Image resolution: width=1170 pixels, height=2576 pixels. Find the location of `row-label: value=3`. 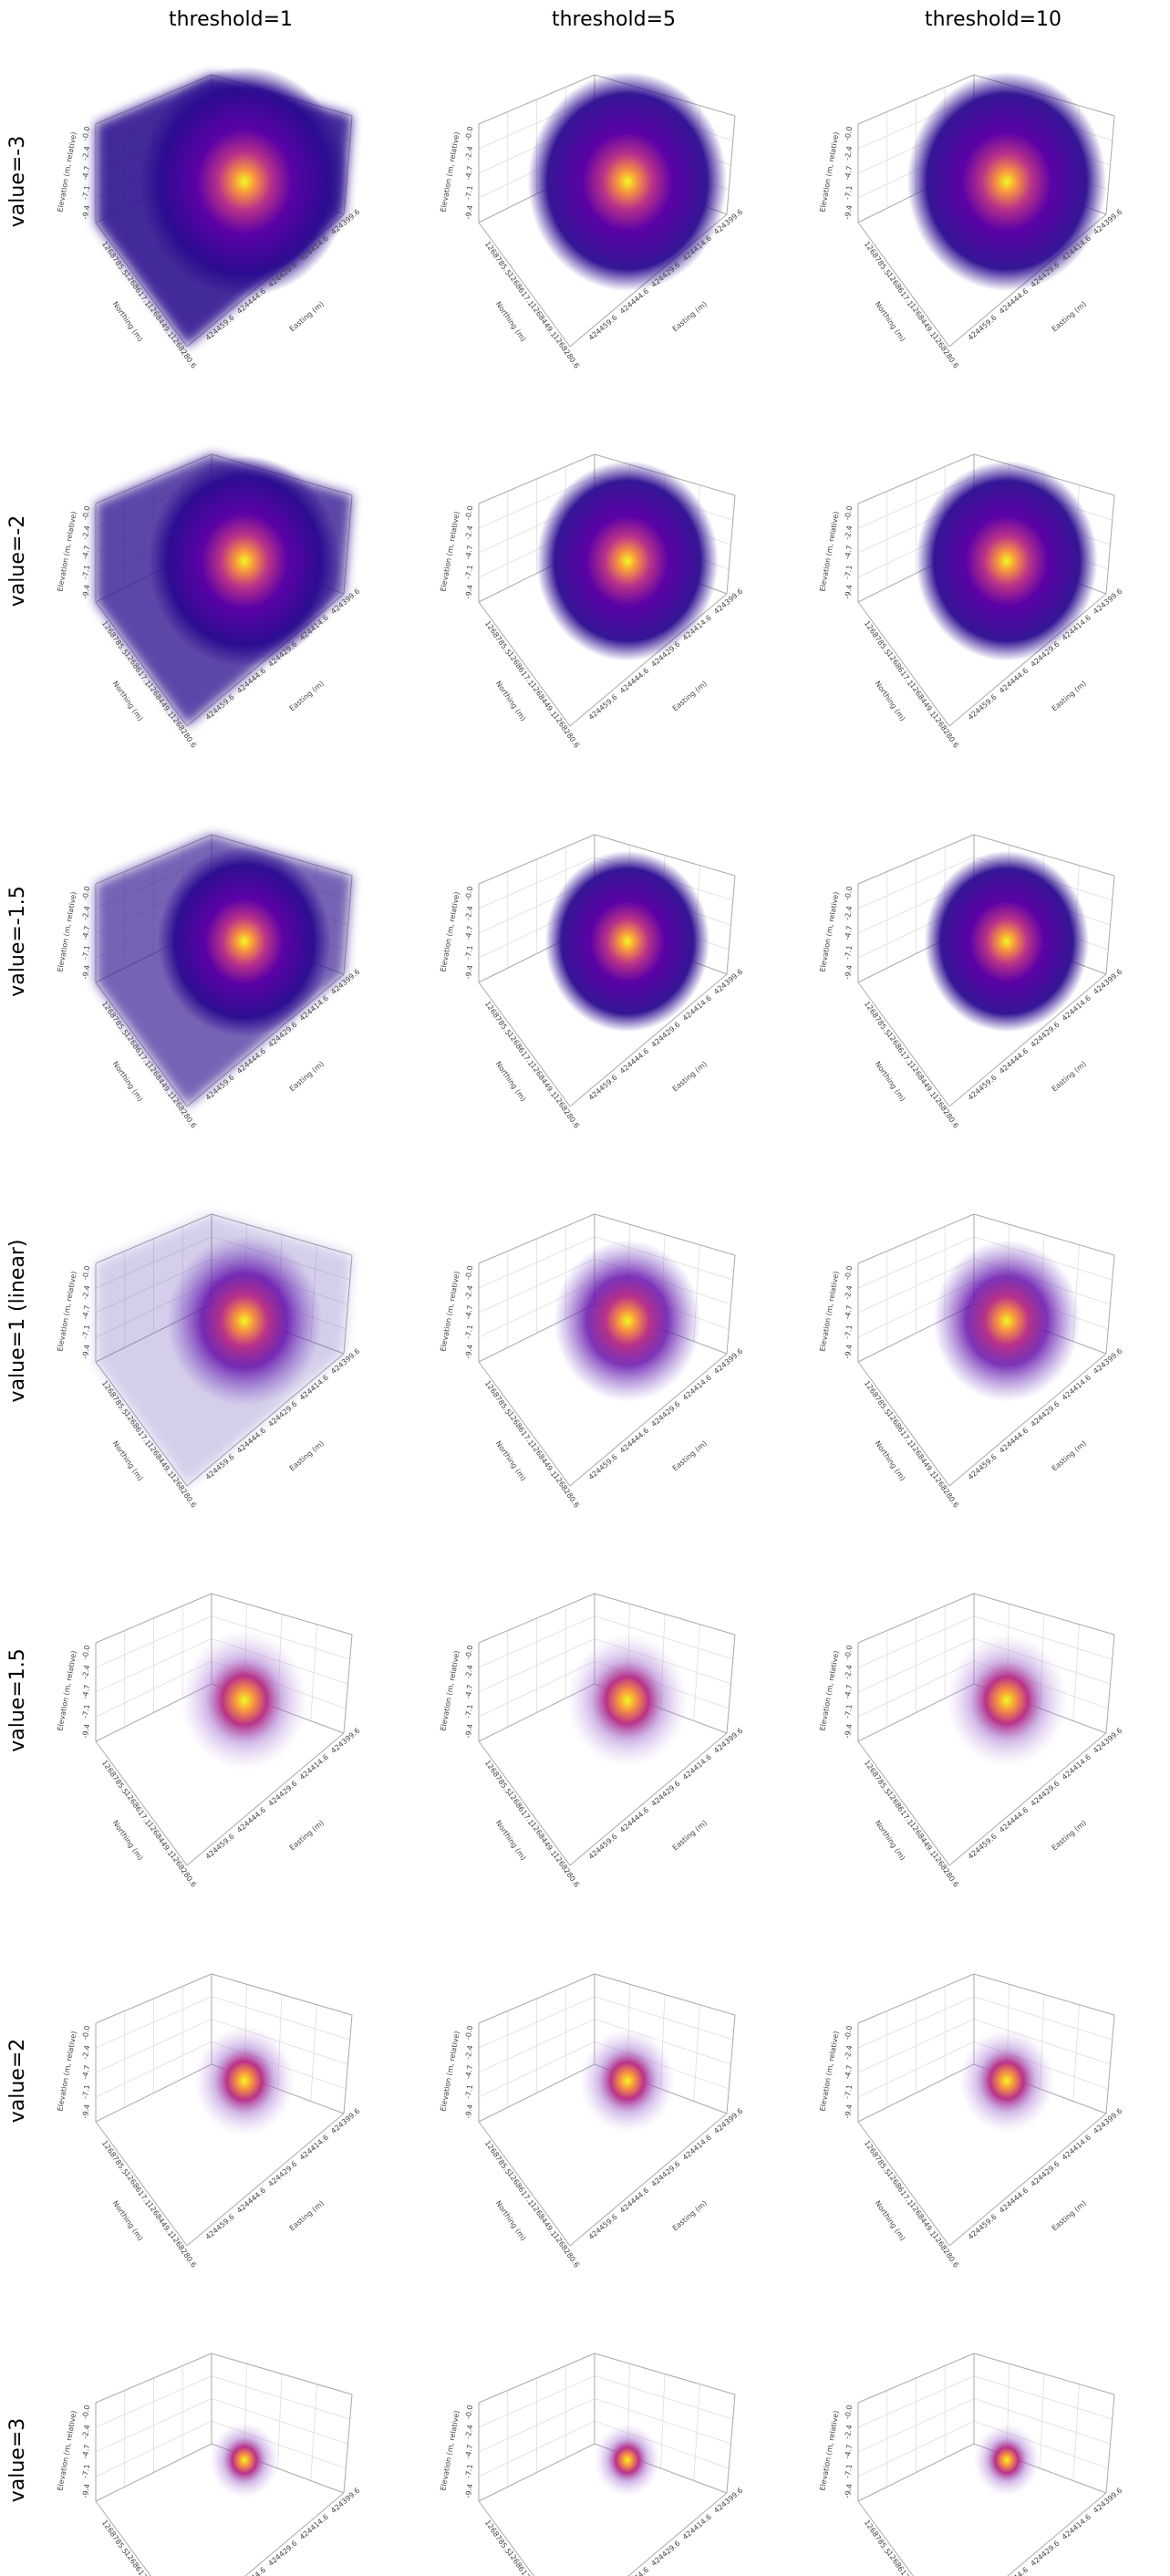

row-label: value=3 is located at coordinates (17, 2460).